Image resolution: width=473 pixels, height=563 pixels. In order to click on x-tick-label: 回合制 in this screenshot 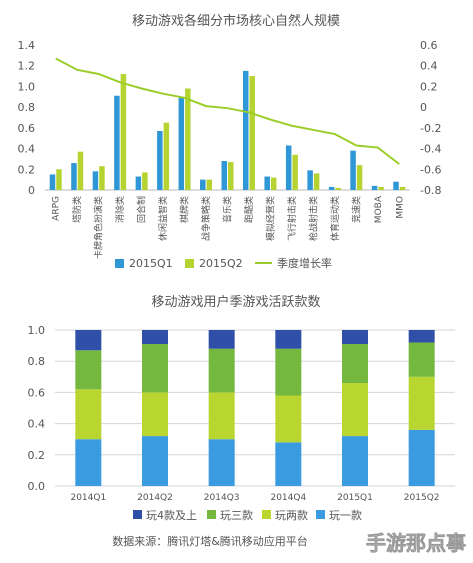, I will do `click(142, 209)`.